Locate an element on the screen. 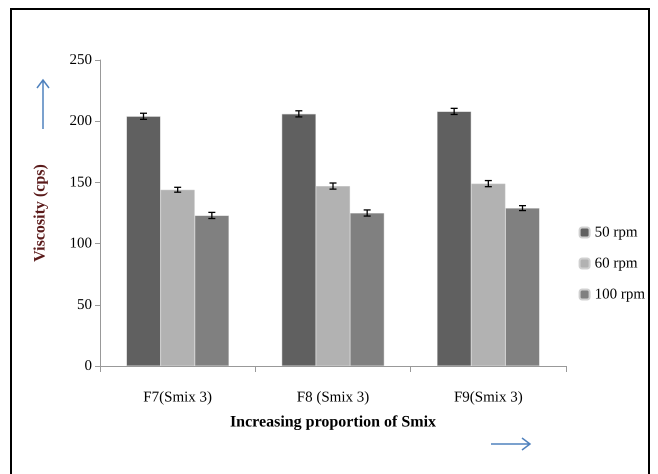 This screenshot has height=474, width=658. y-tick-label: 100 is located at coordinates (81, 244).